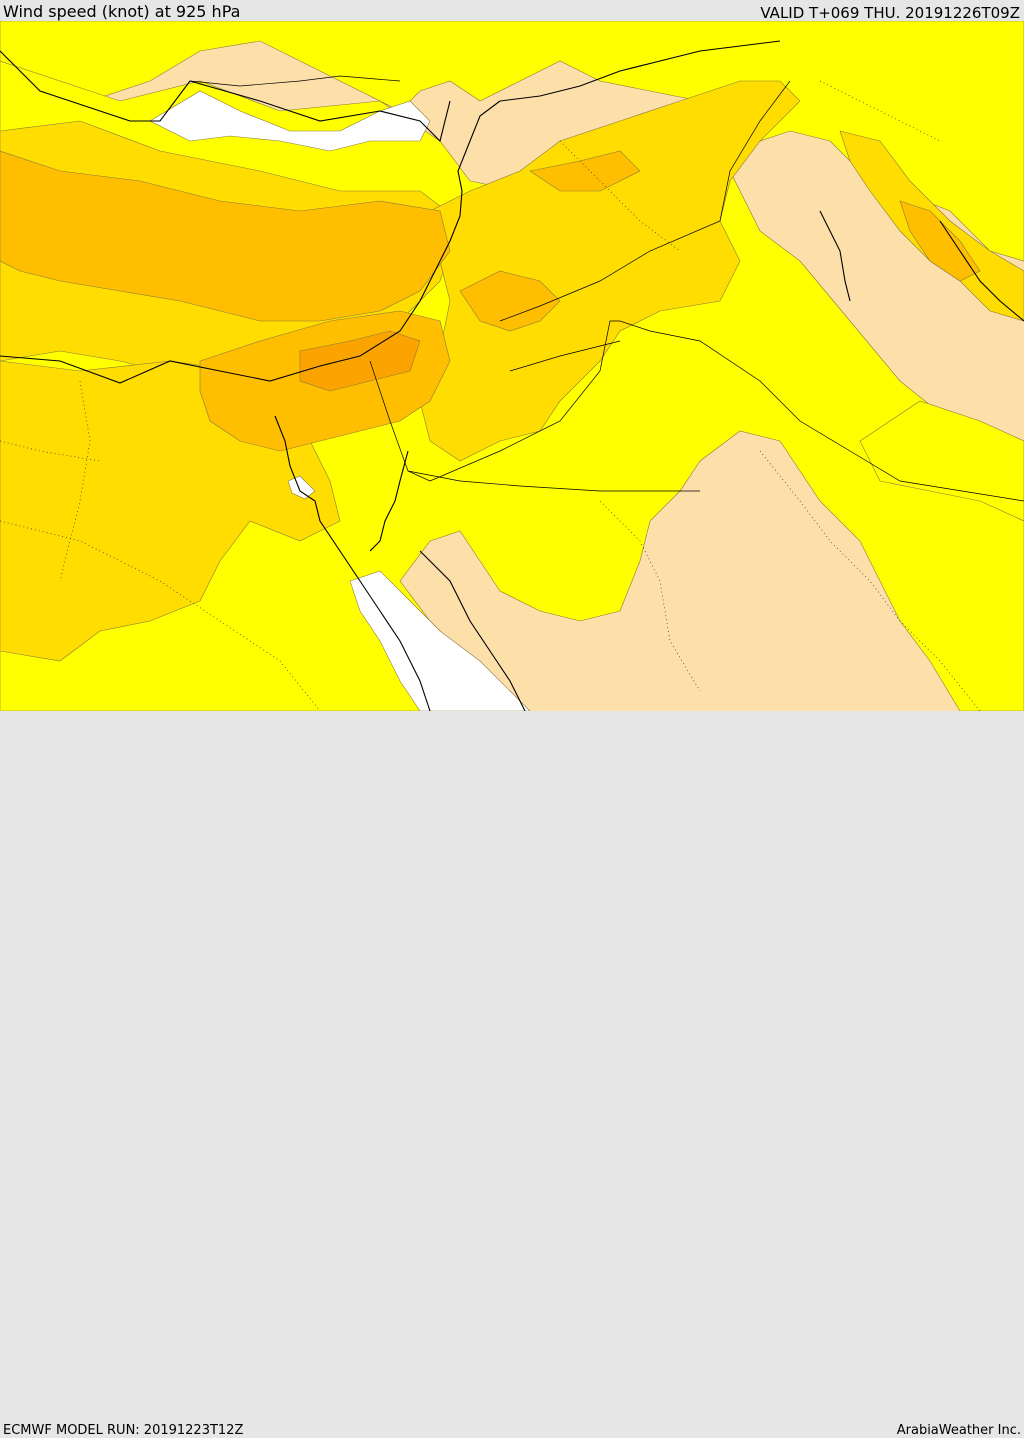 The image size is (1024, 1438). What do you see at coordinates (610, 271) in the screenshot?
I see `high-speed-region-levant` at bounding box center [610, 271].